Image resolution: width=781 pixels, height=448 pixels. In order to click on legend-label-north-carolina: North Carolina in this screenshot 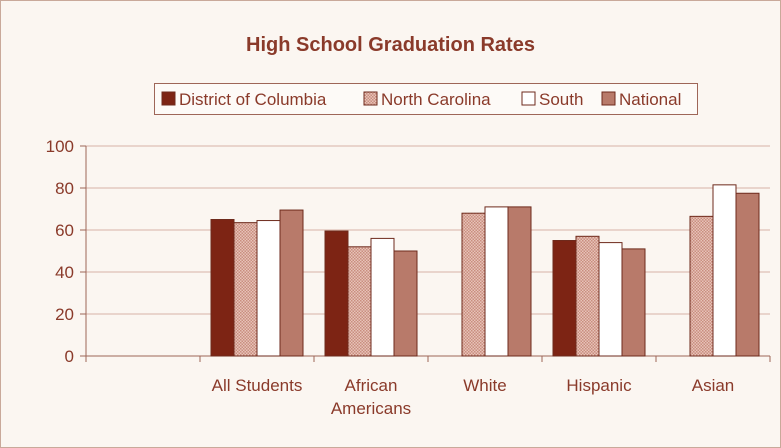, I will do `click(436, 99)`.